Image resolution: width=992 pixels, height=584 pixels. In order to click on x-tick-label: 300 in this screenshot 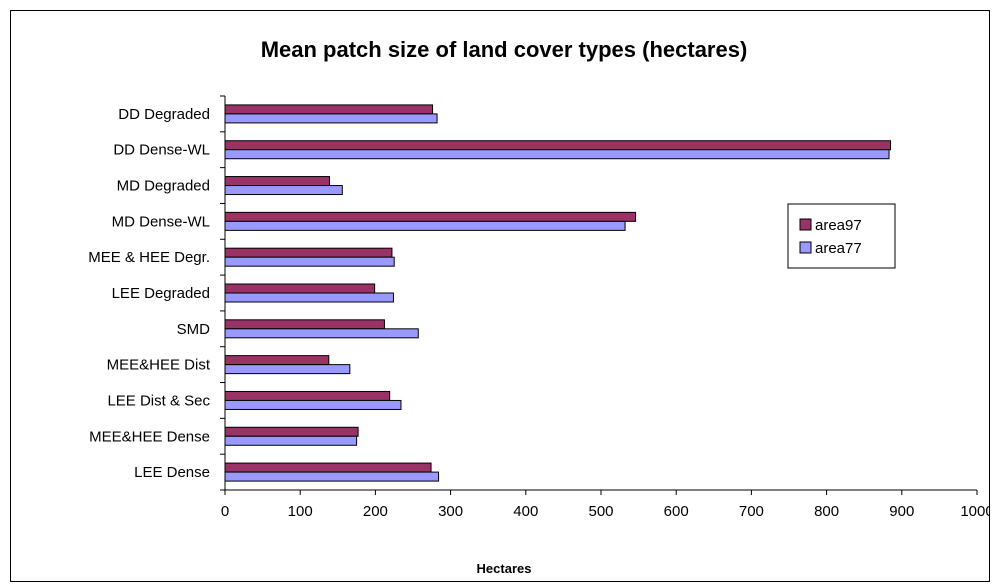, I will do `click(450, 511)`.